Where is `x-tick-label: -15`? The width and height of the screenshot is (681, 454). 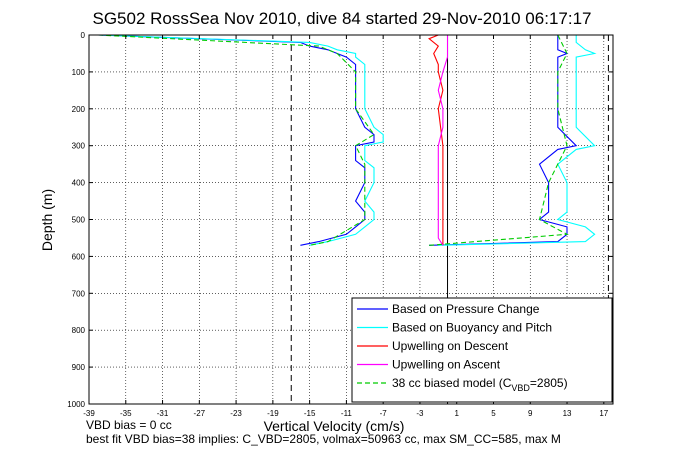
x-tick-label: -15 is located at coordinates (310, 413).